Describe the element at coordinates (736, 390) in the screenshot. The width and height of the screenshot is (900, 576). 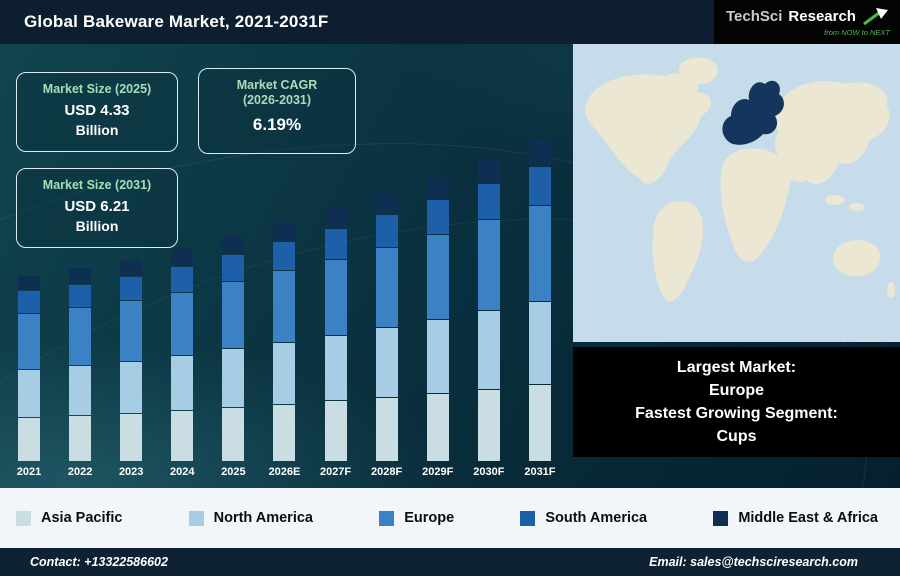
I see `caption-line: Europe` at that location.